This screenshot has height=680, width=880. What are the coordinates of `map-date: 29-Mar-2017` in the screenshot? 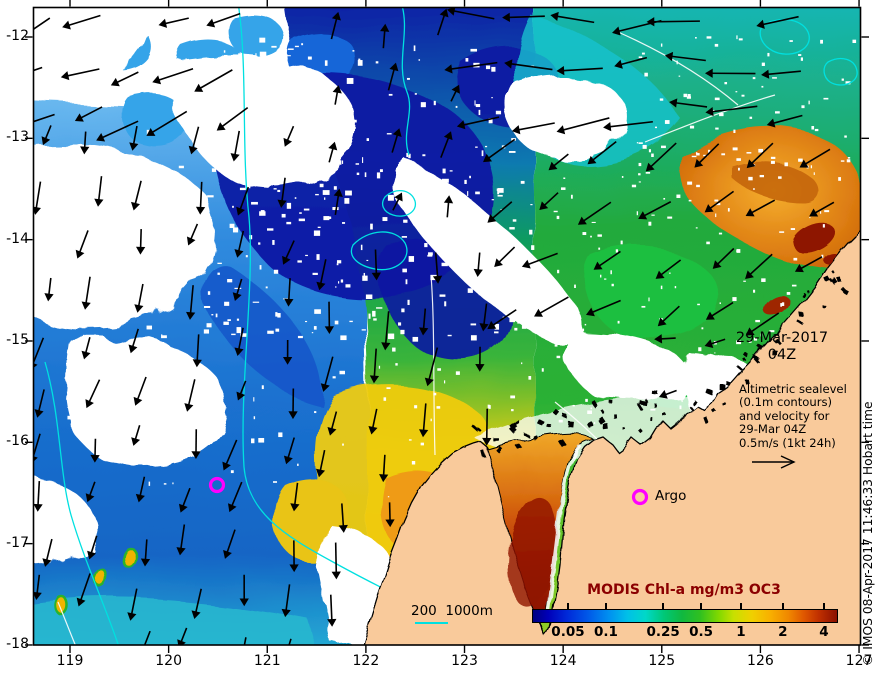 It's located at (782, 338).